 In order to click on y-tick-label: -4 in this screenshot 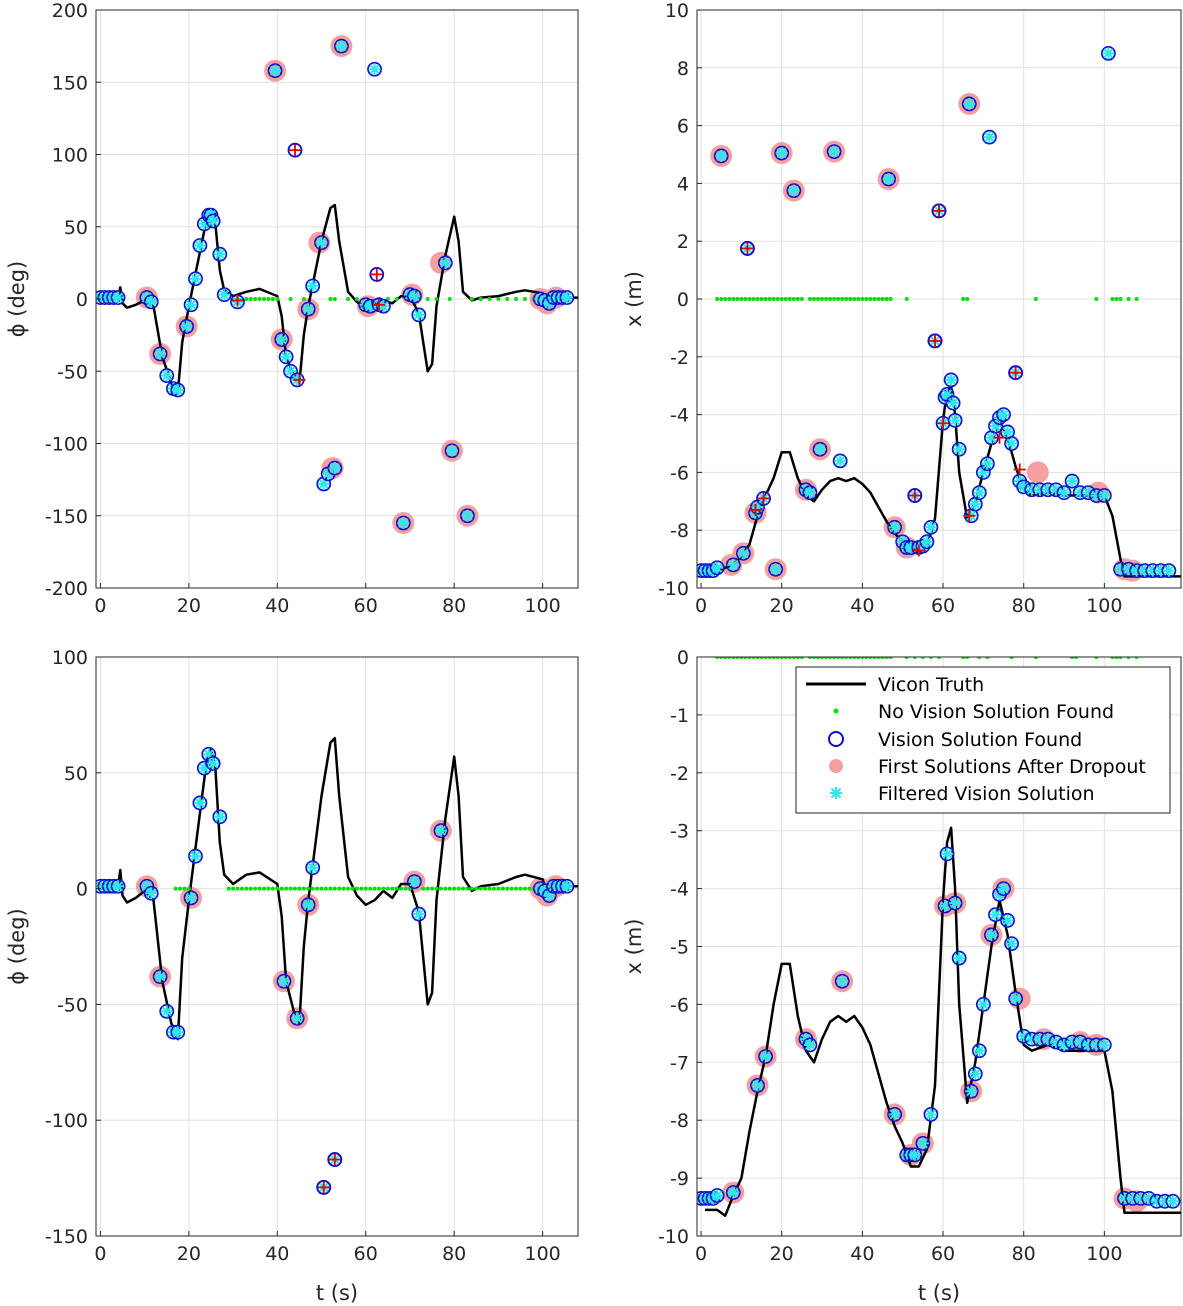, I will do `click(679, 416)`.